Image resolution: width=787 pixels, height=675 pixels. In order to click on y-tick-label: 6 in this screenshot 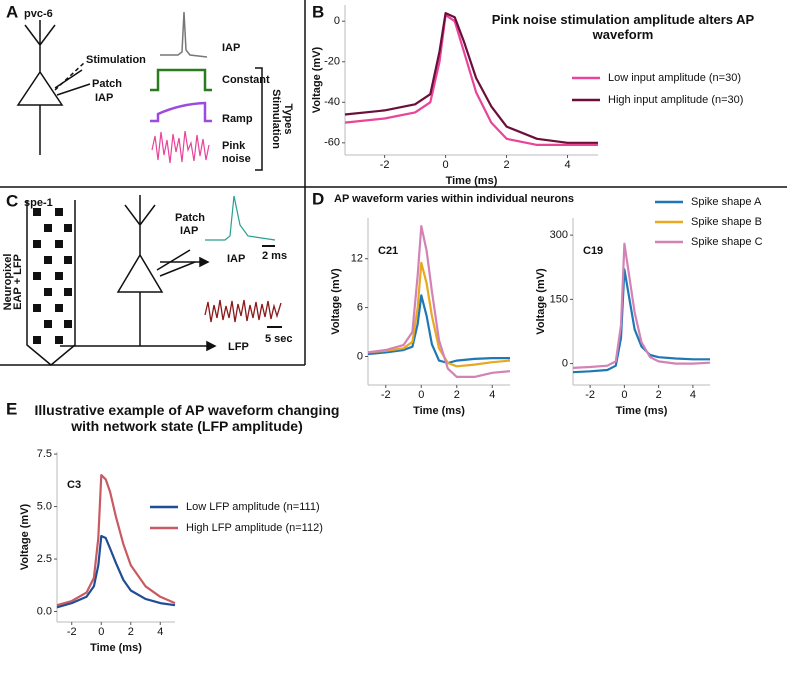, I will do `click(360, 308)`.